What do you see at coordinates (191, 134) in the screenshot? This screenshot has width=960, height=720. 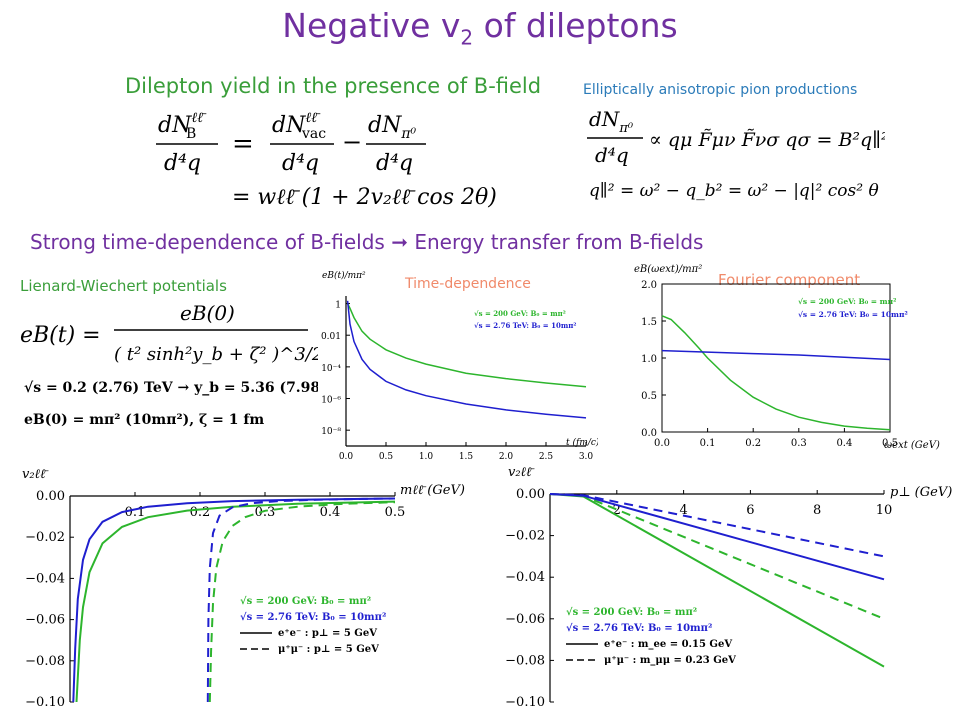 I see `eq1-lhs-sub: B` at bounding box center [191, 134].